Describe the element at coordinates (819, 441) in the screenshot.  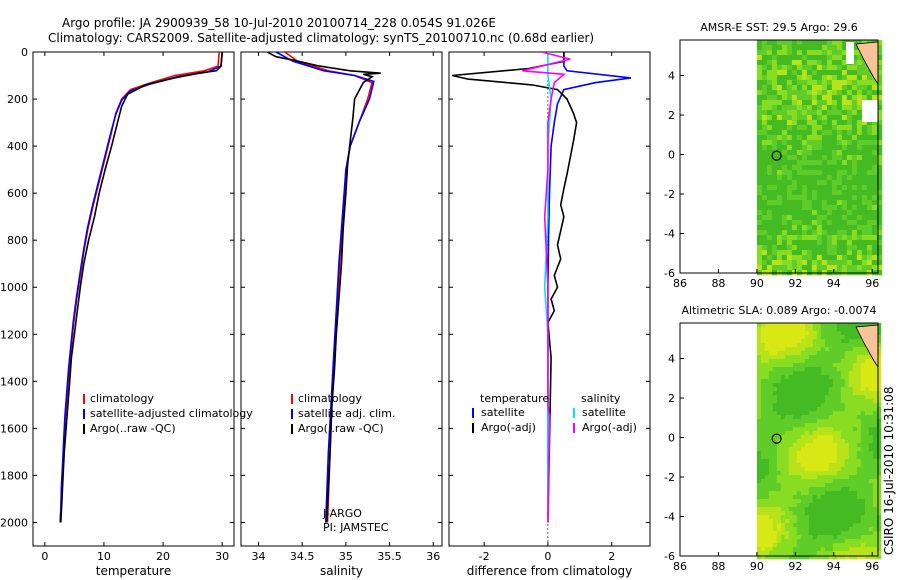
I see `map-data-field` at that location.